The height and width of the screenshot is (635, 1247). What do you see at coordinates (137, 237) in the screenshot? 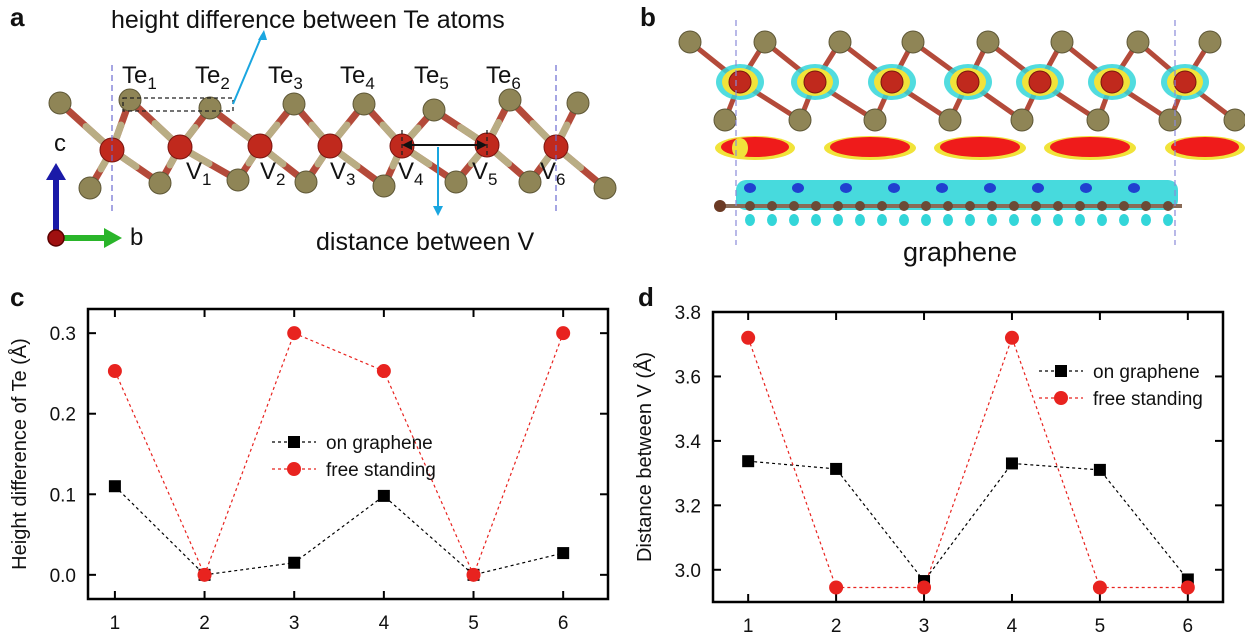
I see `axis-b-label: b` at bounding box center [137, 237].